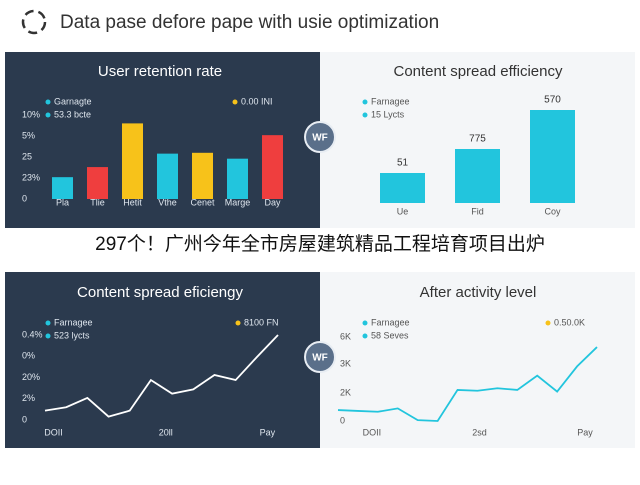  Describe the element at coordinates (132, 202) in the screenshot. I see `x-tick-label: Hetit` at that location.